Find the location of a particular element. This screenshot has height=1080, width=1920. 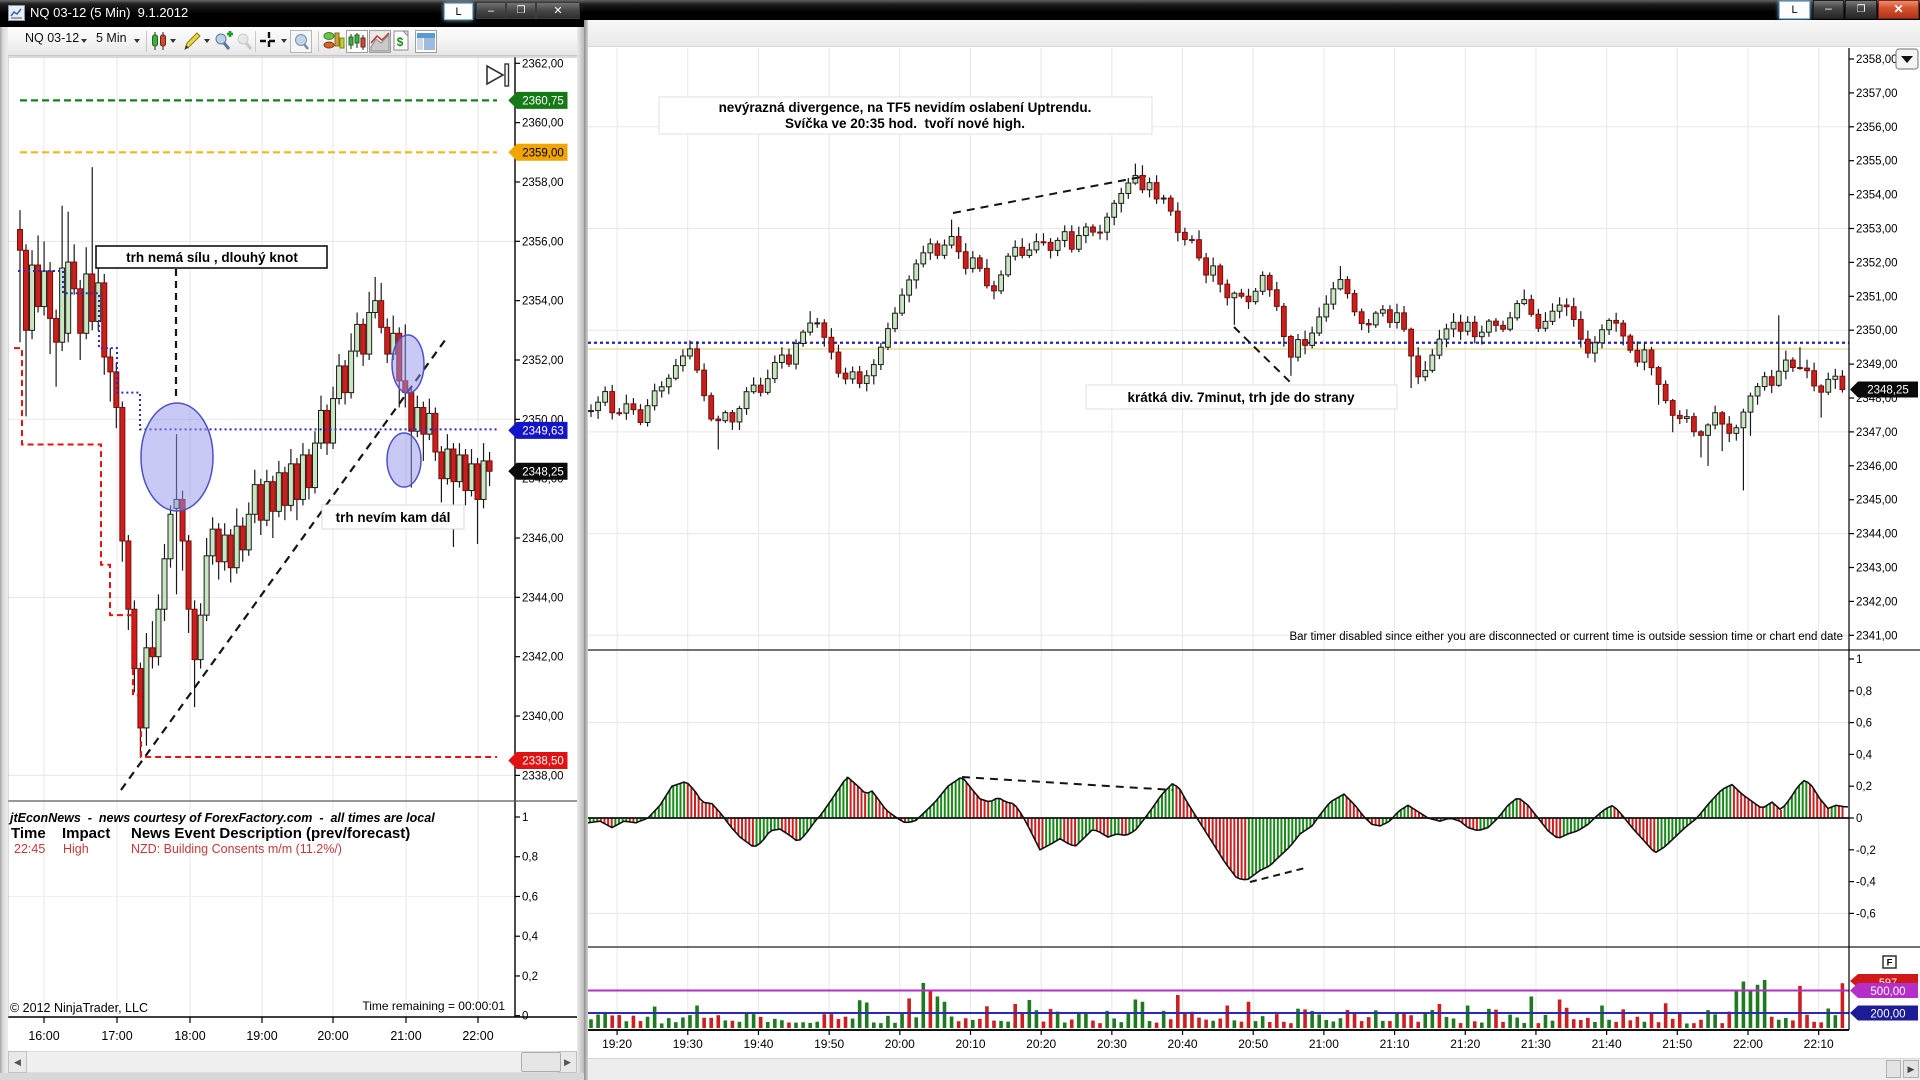

svg-text: -0,2 is located at coordinates (1866, 851).